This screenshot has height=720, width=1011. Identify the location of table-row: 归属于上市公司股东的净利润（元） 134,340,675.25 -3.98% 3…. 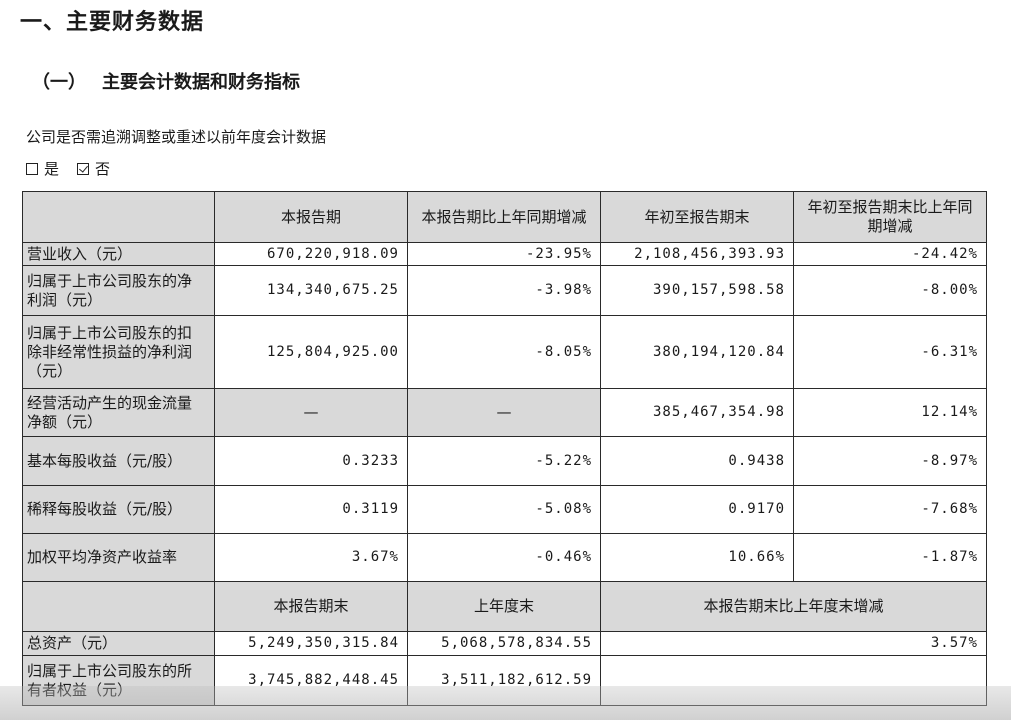
(504, 290).